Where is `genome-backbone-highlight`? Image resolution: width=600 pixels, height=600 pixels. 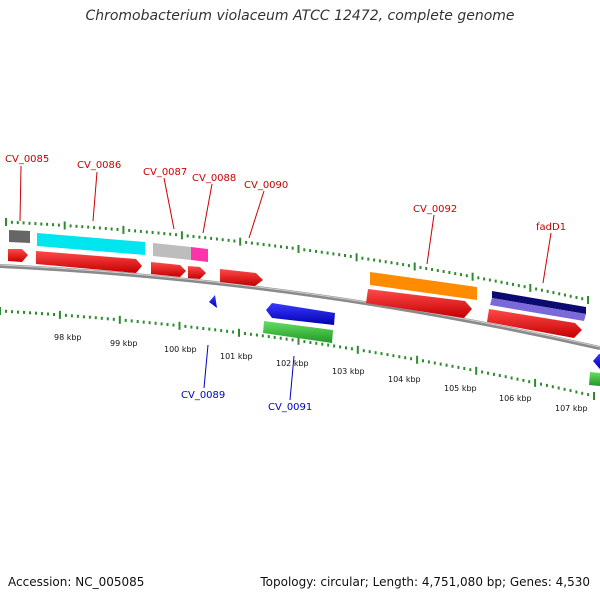
genome-backbone-highlight is located at coordinates (300, 306).